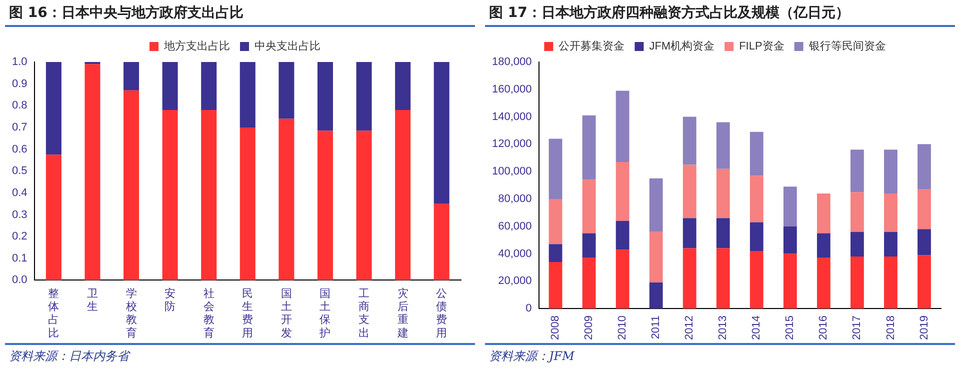  What do you see at coordinates (824, 328) in the screenshot?
I see `x-tick-label: 2016` at bounding box center [824, 328].